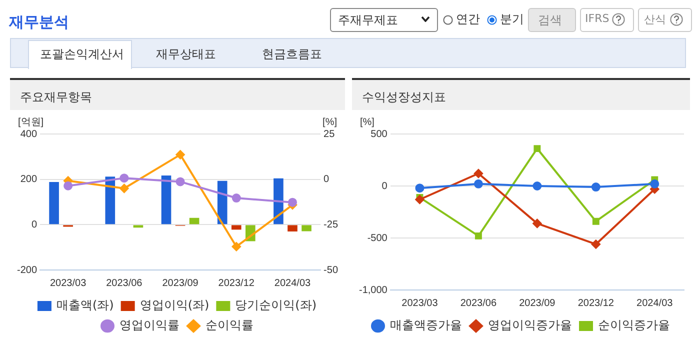 This screenshot has width=697, height=342. I want to click on y2-axis-title: [%], so click(330, 122).